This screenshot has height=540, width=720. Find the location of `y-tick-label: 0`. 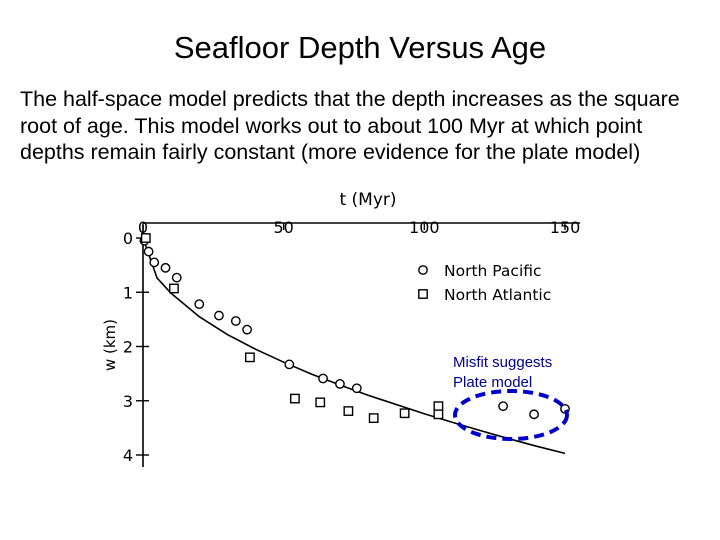

y-tick-label: 0 is located at coordinates (128, 238).